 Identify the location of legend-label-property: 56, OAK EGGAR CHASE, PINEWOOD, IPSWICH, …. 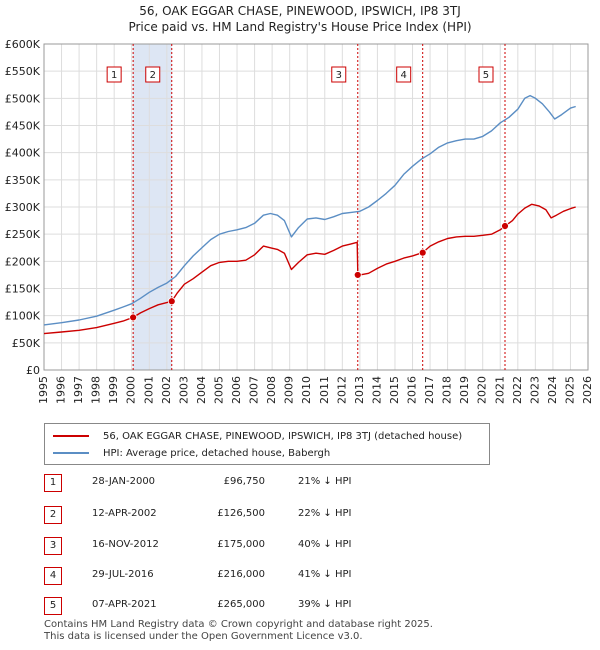
(283, 436).